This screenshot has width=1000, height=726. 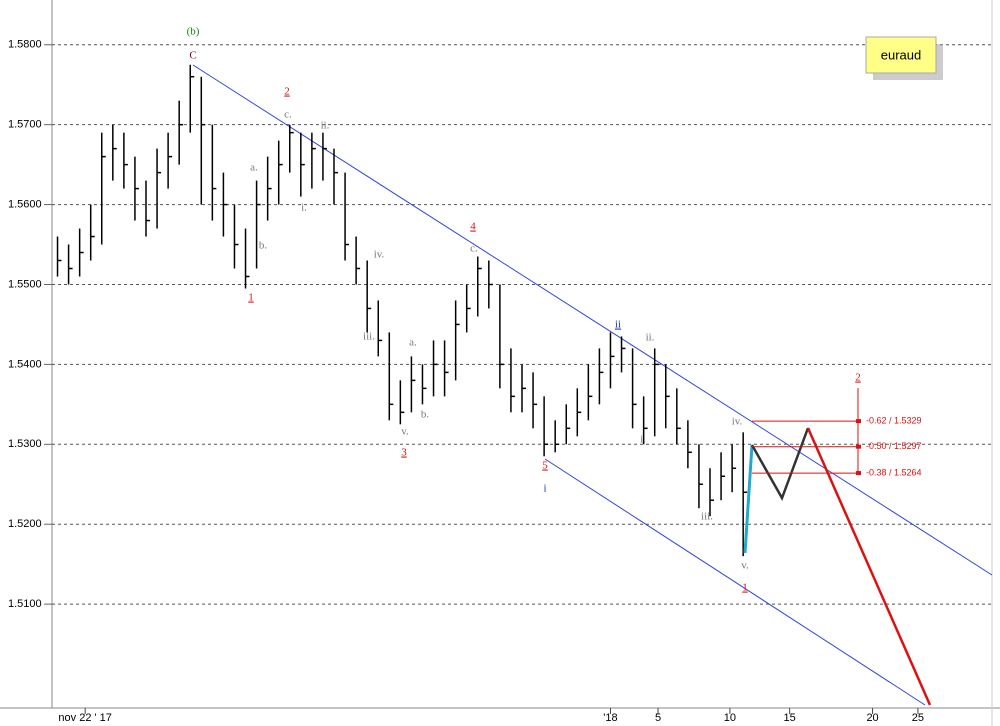 What do you see at coordinates (545, 466) in the screenshot?
I see `wave-label: 5` at bounding box center [545, 466].